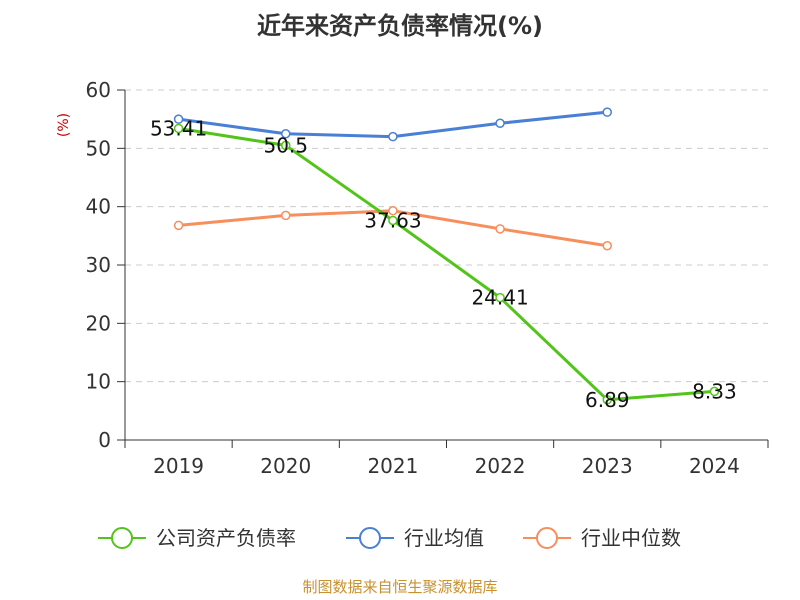  I want to click on legend-item: 行业均值, so click(415, 538).